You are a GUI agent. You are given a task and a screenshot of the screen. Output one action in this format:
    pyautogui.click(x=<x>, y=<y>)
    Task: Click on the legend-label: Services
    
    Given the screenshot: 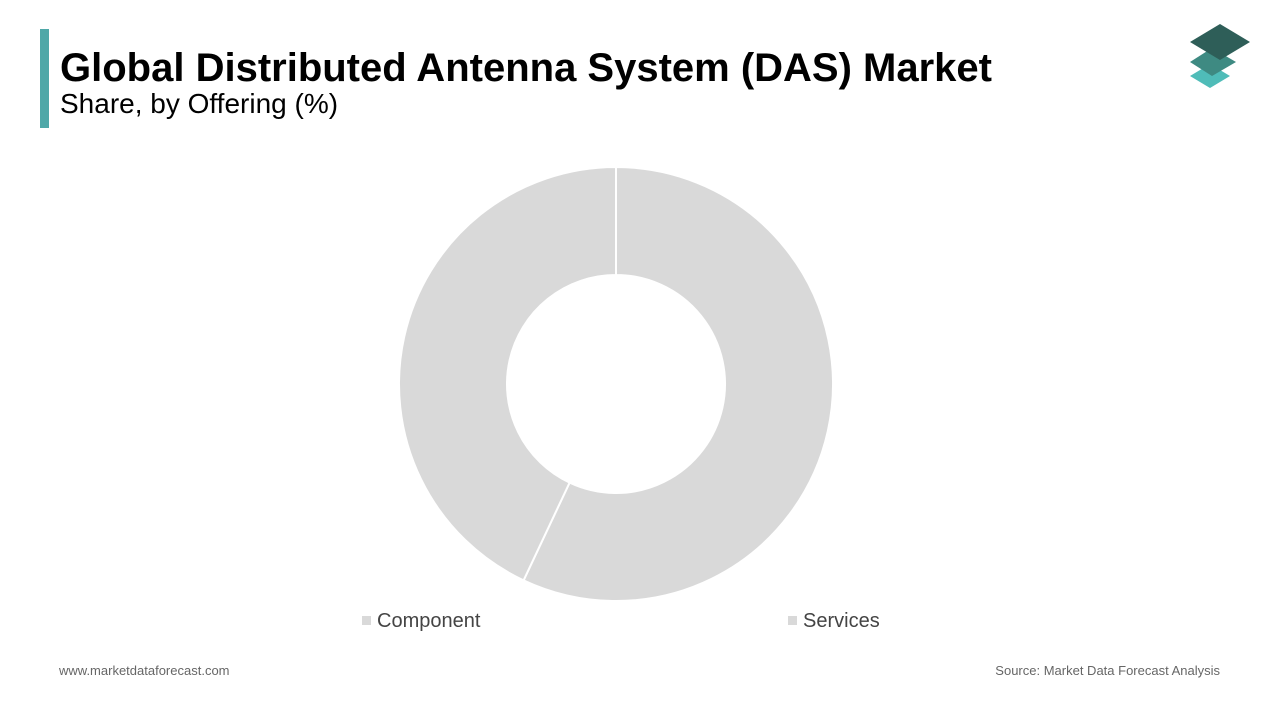 What is the action you would take?
    pyautogui.click(x=841, y=621)
    